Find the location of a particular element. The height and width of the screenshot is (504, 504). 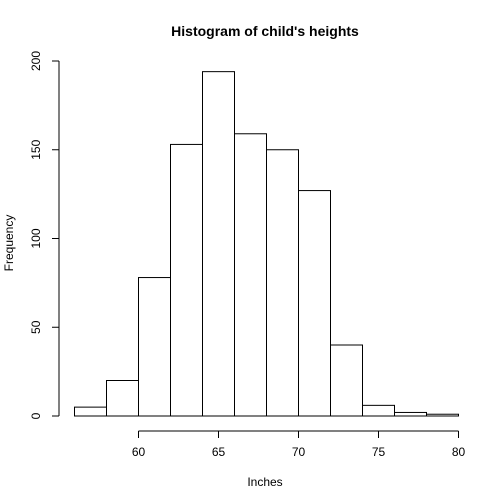

y-axis-label: Frequency is located at coordinates (9, 243).